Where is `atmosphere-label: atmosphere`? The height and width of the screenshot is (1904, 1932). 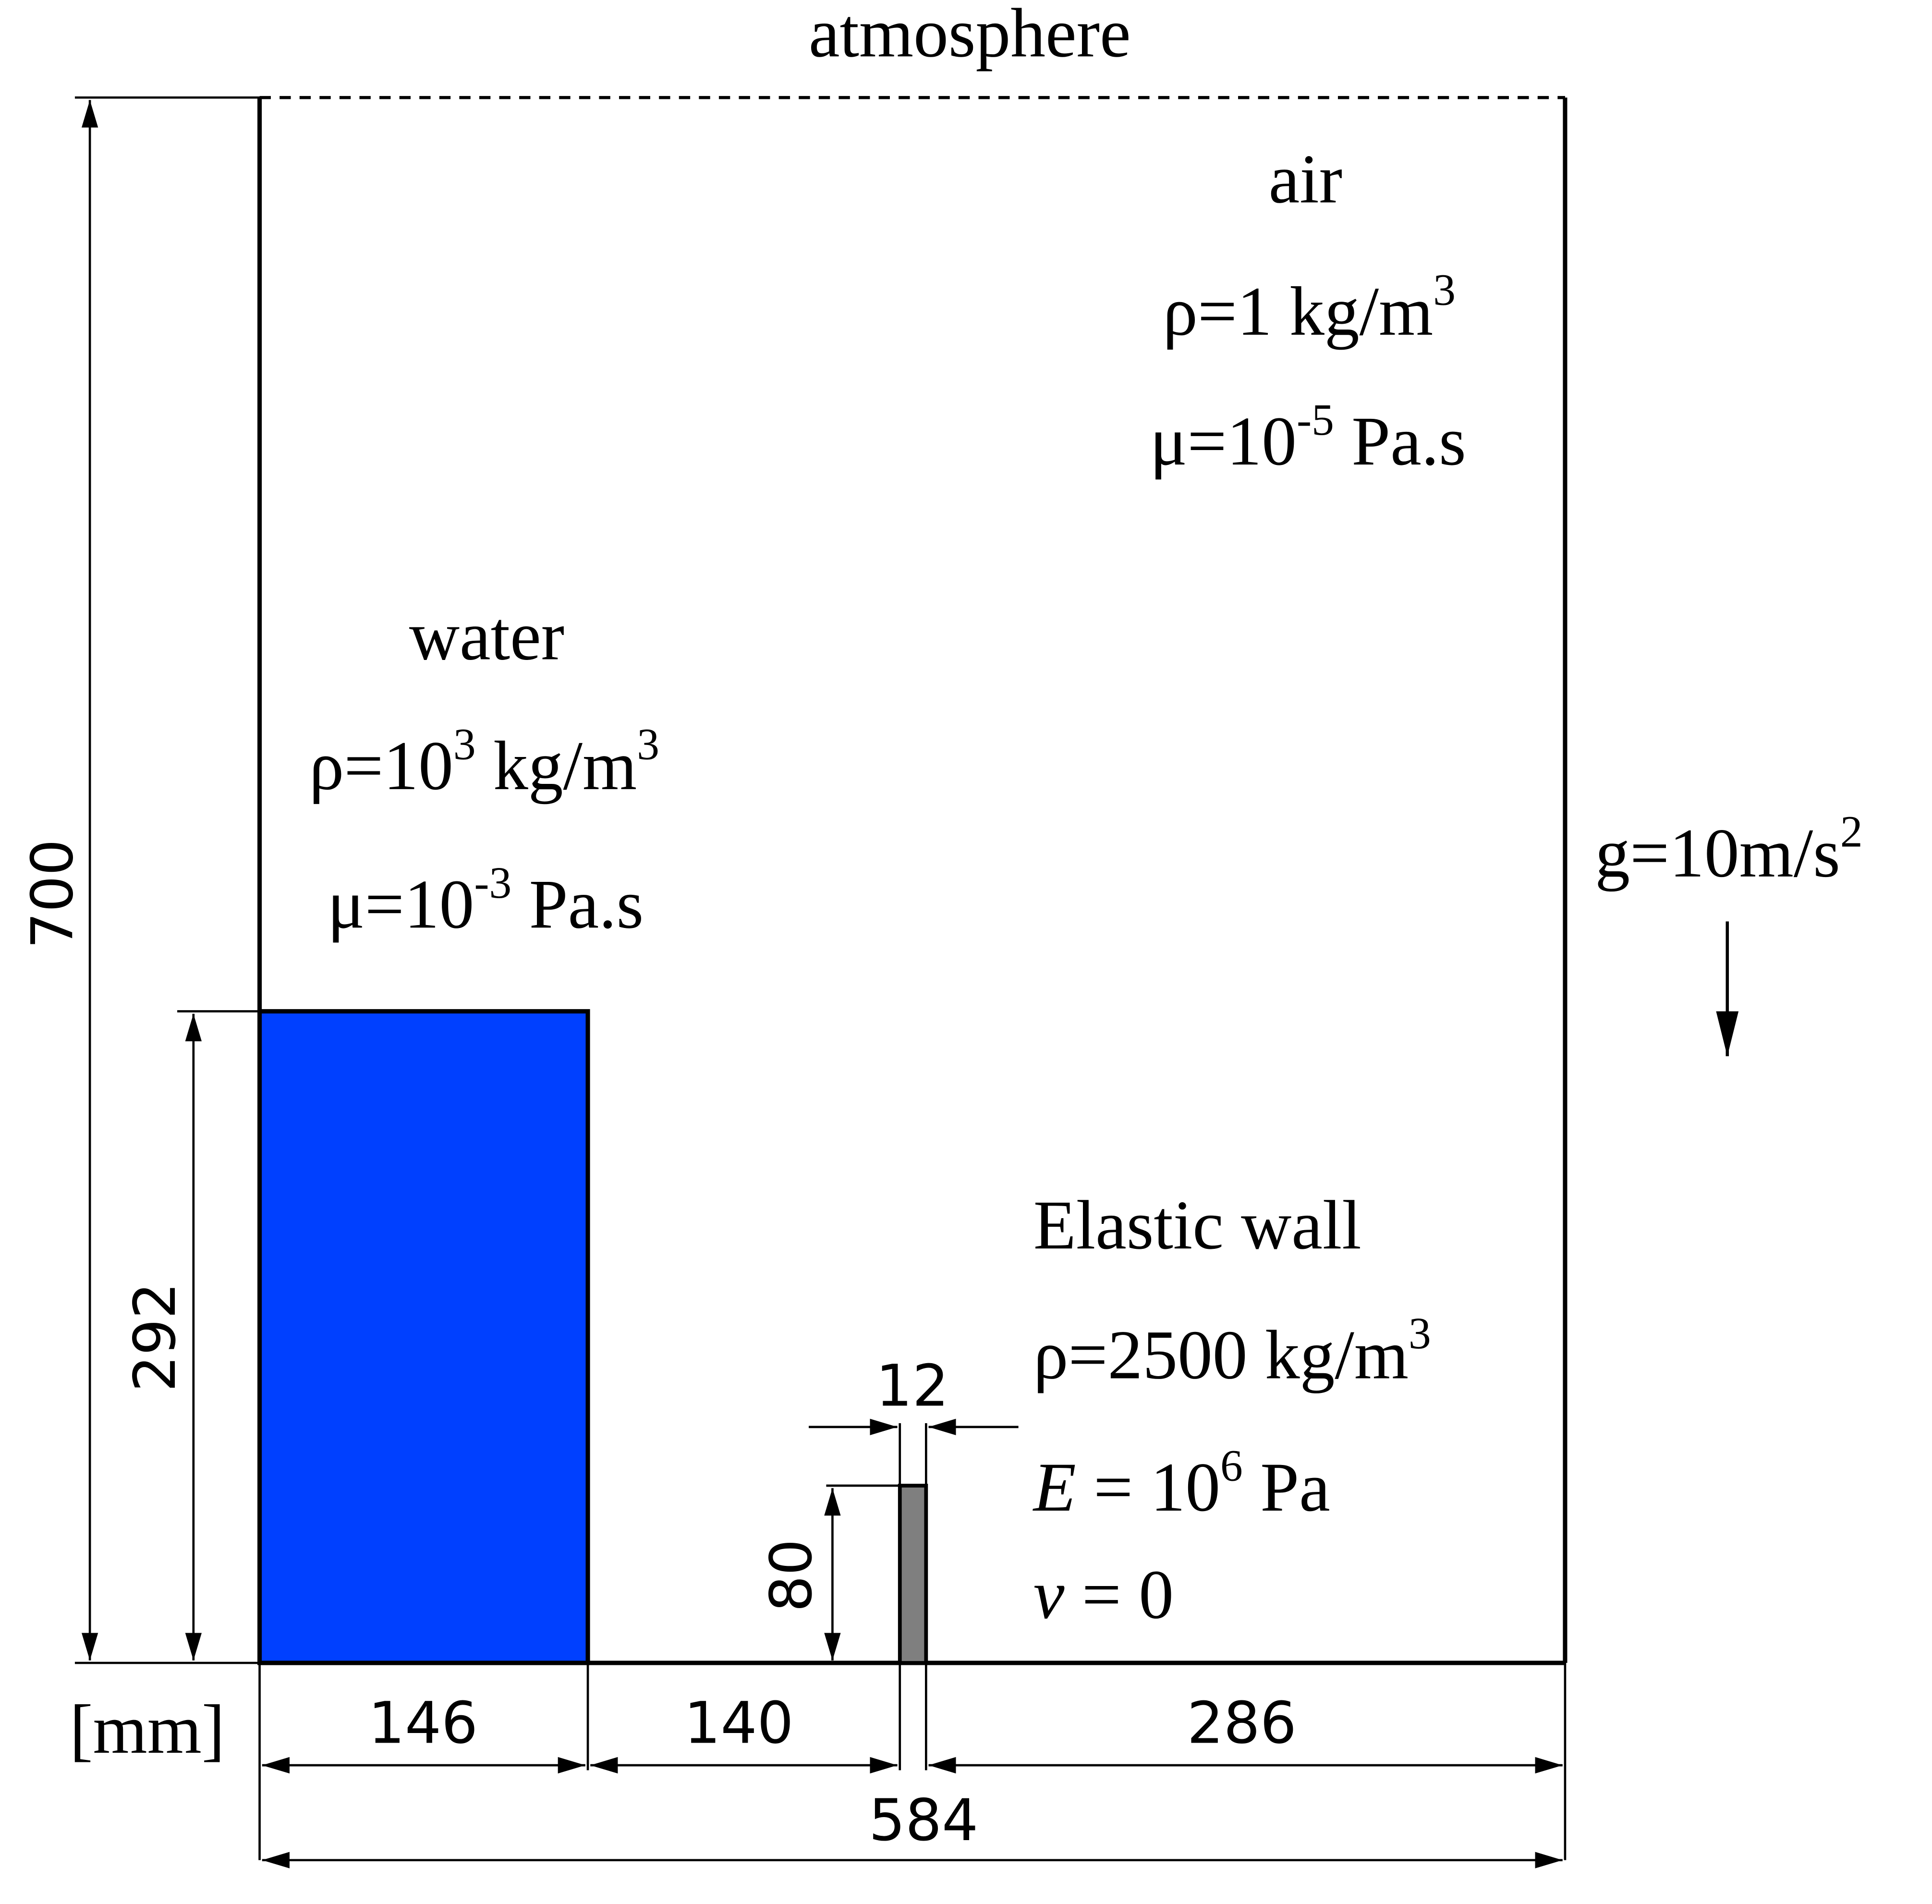
atmosphere-label: atmosphere is located at coordinates (970, 36).